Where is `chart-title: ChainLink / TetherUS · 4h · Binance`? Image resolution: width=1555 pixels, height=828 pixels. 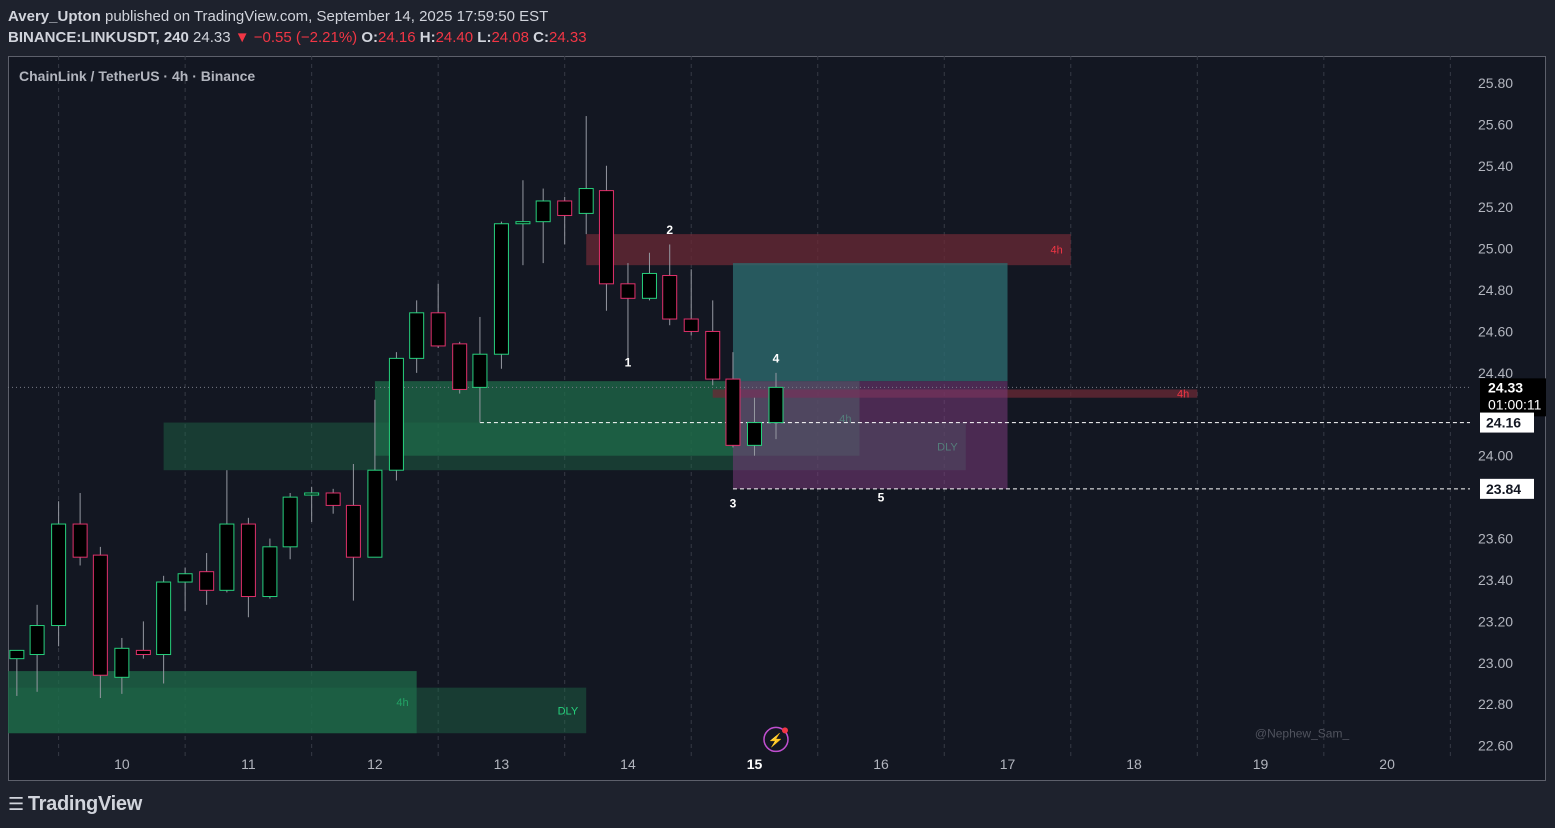
chart-title: ChainLink / TetherUS · 4h · Binance is located at coordinates (137, 76).